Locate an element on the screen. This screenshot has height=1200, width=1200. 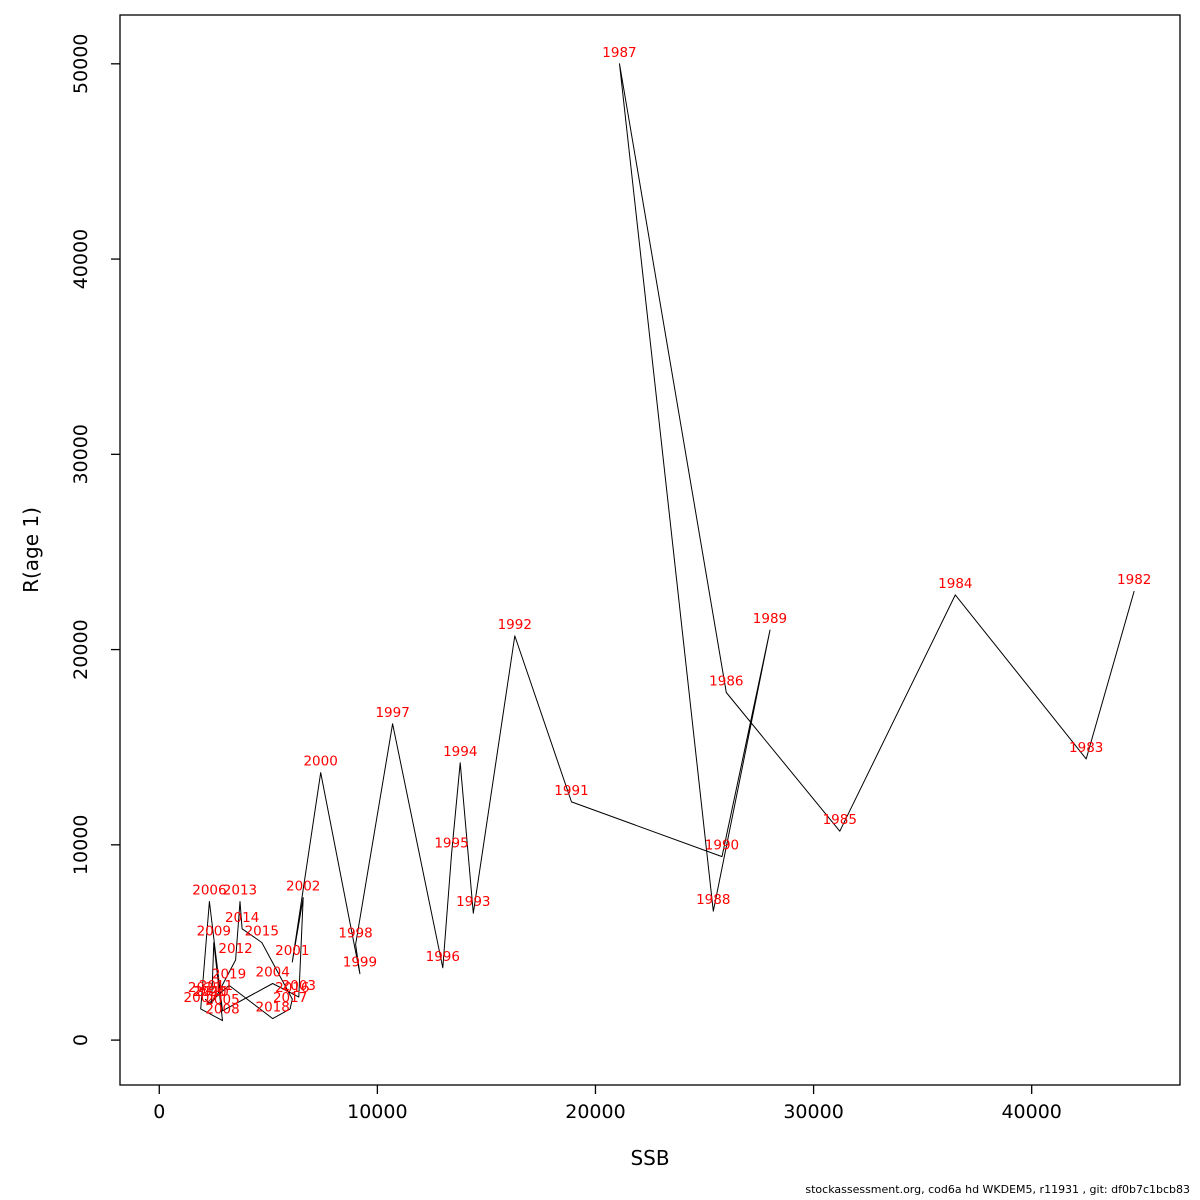
x-tick-label: 30000 is located at coordinates (813, 1112).